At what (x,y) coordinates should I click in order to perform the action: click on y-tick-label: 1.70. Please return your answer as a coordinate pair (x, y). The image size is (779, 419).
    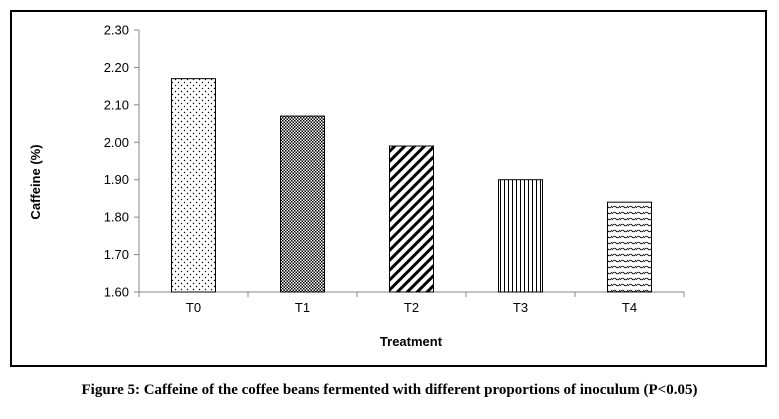
    Looking at the image, I should click on (116, 254).